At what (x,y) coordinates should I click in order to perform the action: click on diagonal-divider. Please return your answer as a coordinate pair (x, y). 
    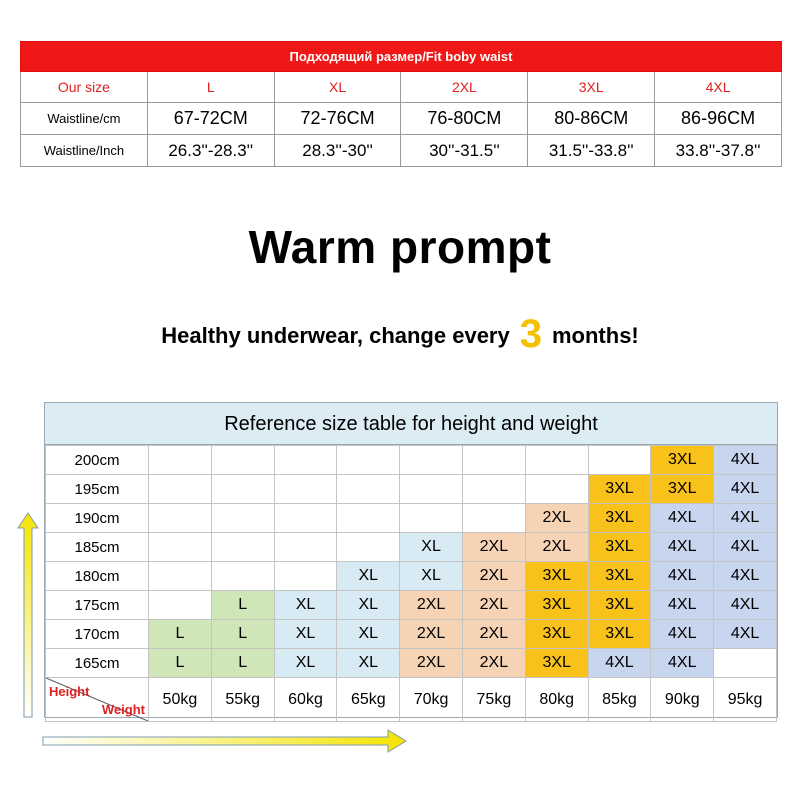
    Looking at the image, I should click on (97, 699).